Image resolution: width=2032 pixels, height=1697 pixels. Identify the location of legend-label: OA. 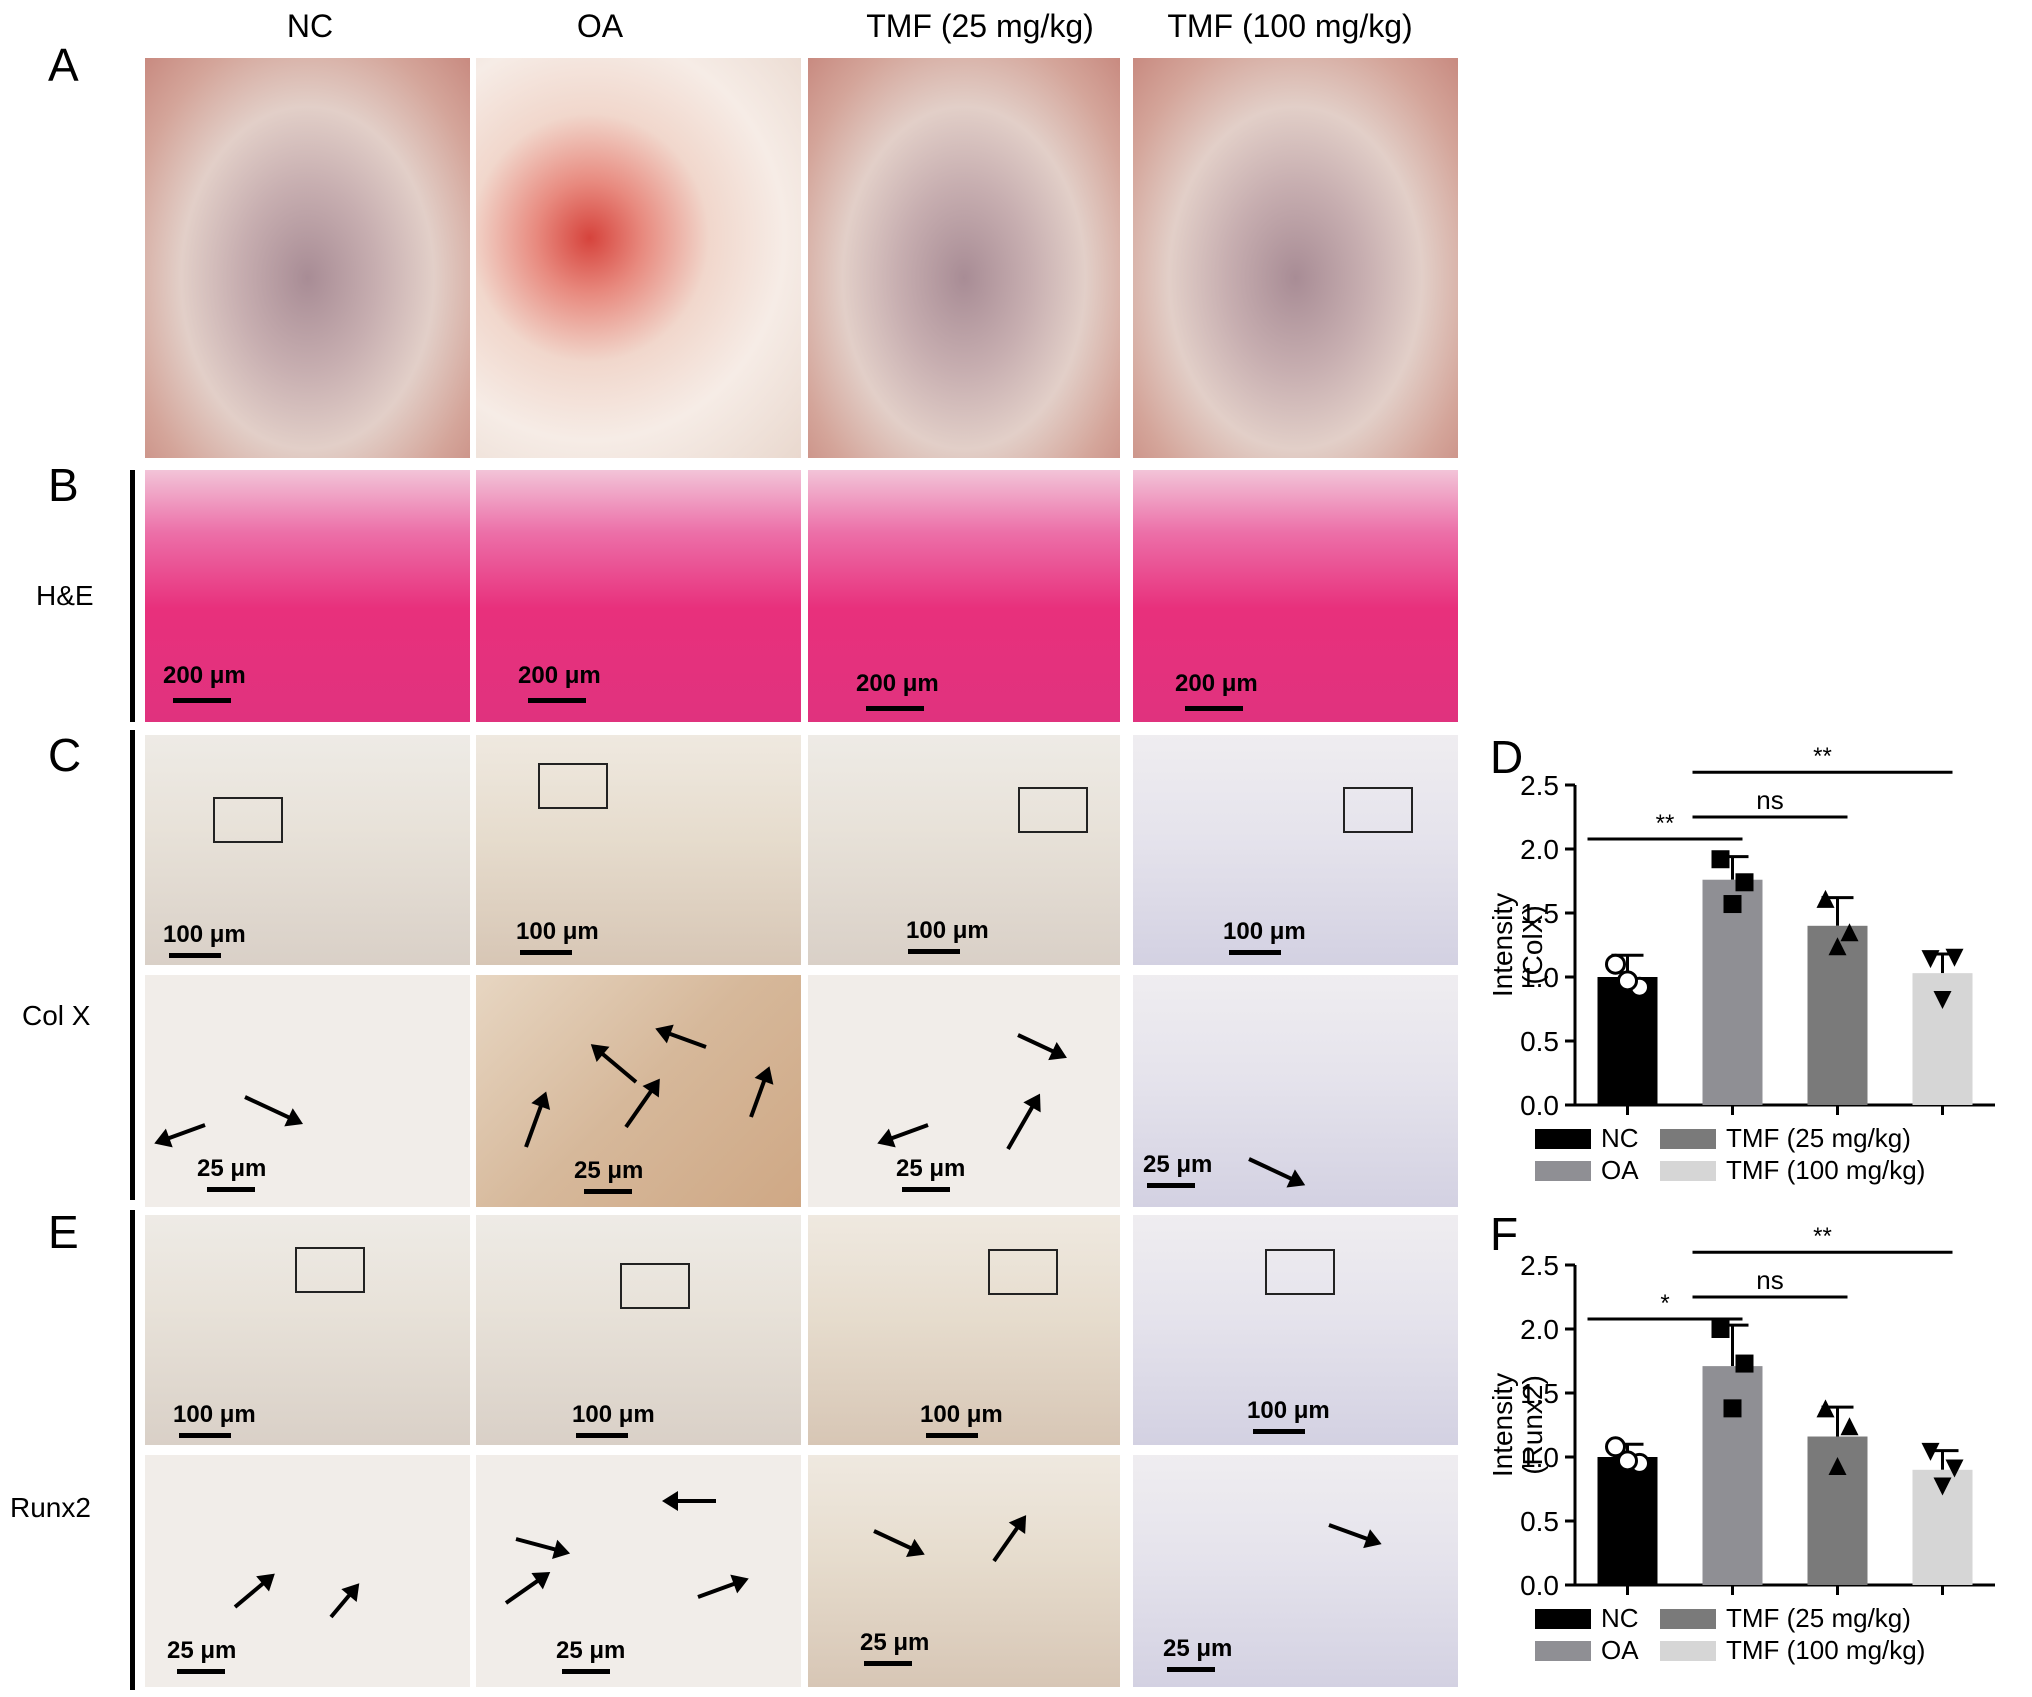
(1620, 1170).